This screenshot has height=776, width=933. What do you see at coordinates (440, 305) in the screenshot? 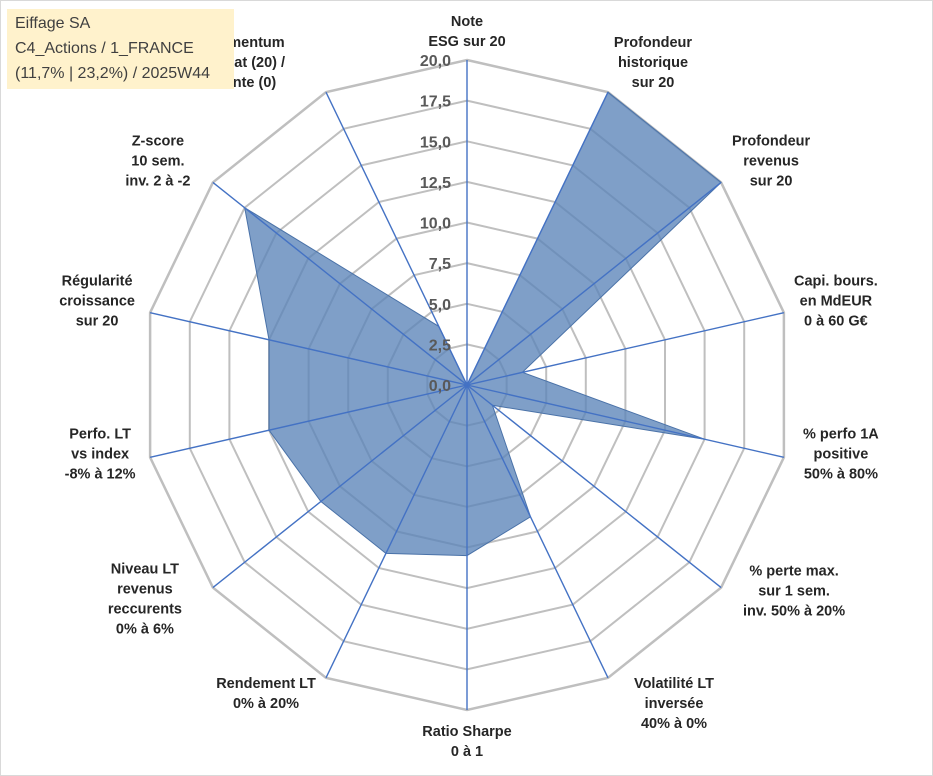
I see `tick-label: 5,0` at bounding box center [440, 305].